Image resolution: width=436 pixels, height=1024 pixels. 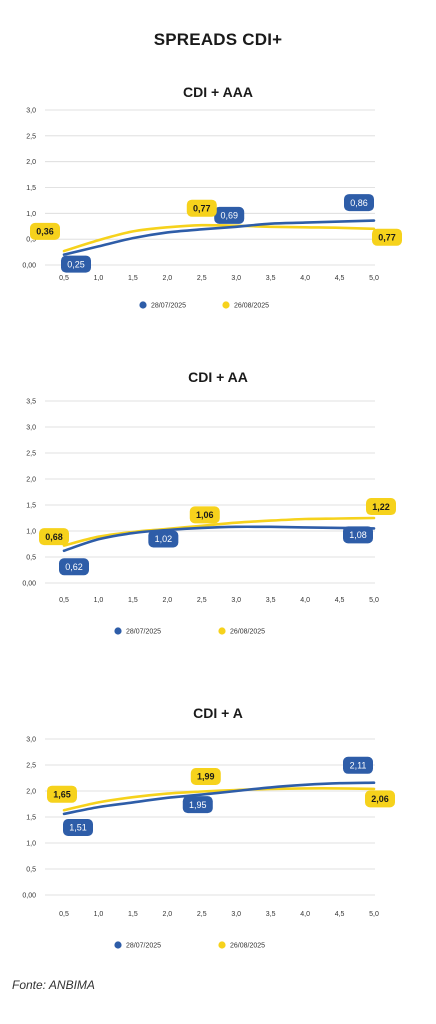 What do you see at coordinates (236, 278) in the screenshot?
I see `chart-1-x-tick: 3,0` at bounding box center [236, 278].